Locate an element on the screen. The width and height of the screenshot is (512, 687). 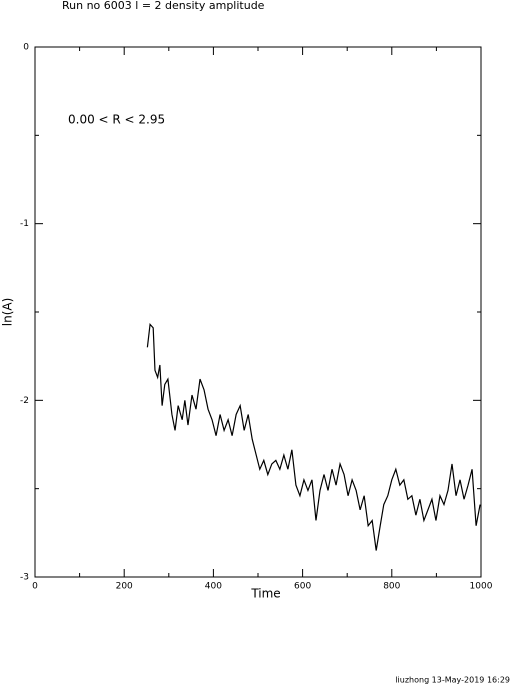
x-tick-label: 0 is located at coordinates (35, 587).